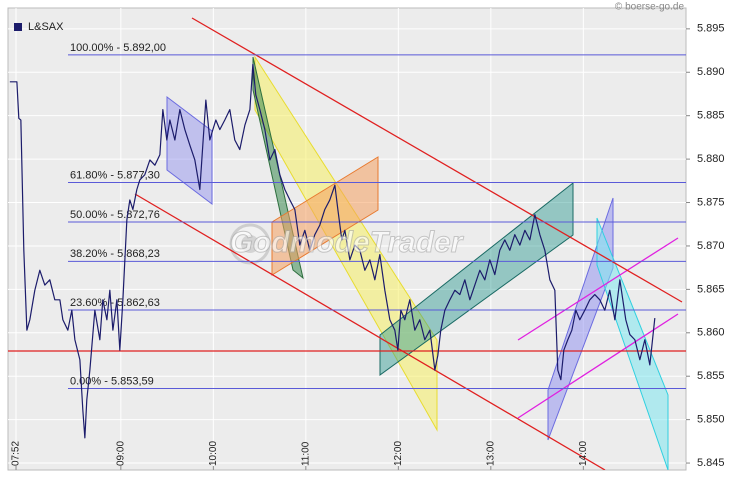 The height and width of the screenshot is (486, 730). I want to click on watermark-icon, so click(250, 244).